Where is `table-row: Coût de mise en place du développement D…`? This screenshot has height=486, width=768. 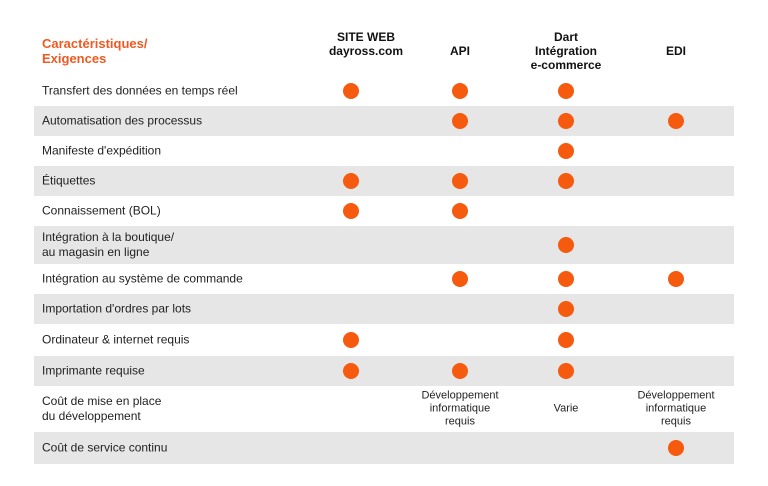
table-row: Coût de mise en place du développement D… is located at coordinates (384, 409).